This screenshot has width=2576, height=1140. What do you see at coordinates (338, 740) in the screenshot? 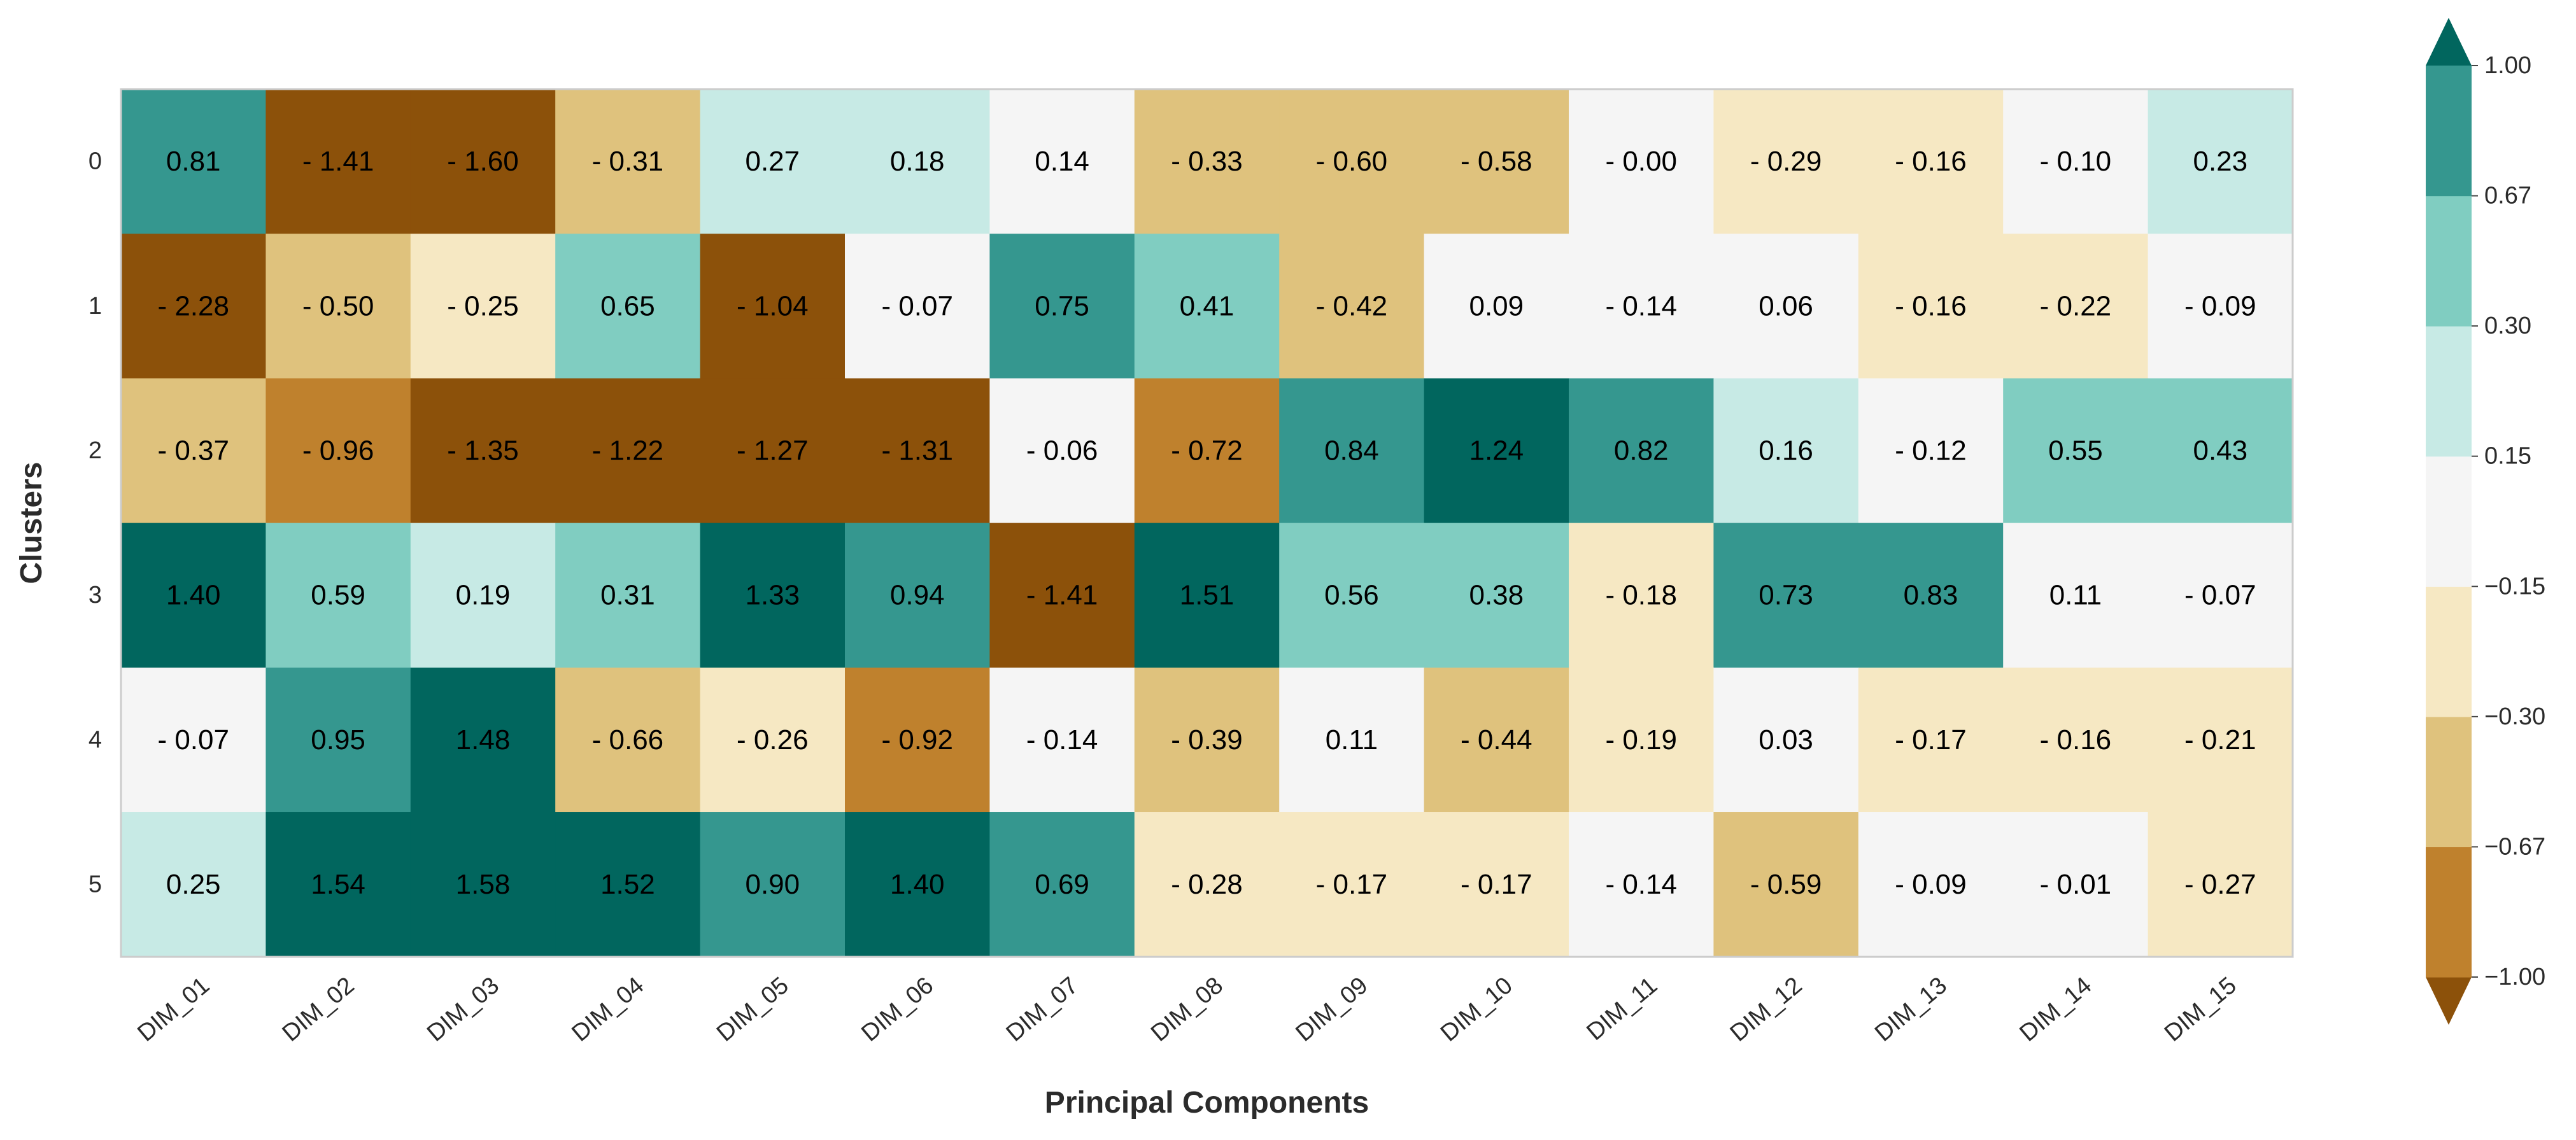
I see `cell-value-label: 0.95` at bounding box center [338, 740].